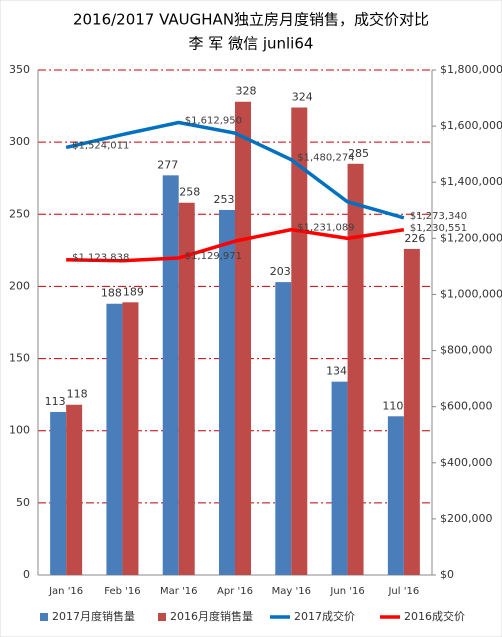 Image resolution: width=502 pixels, height=637 pixels. I want to click on x-tick-label: Feb '16, so click(122, 591).